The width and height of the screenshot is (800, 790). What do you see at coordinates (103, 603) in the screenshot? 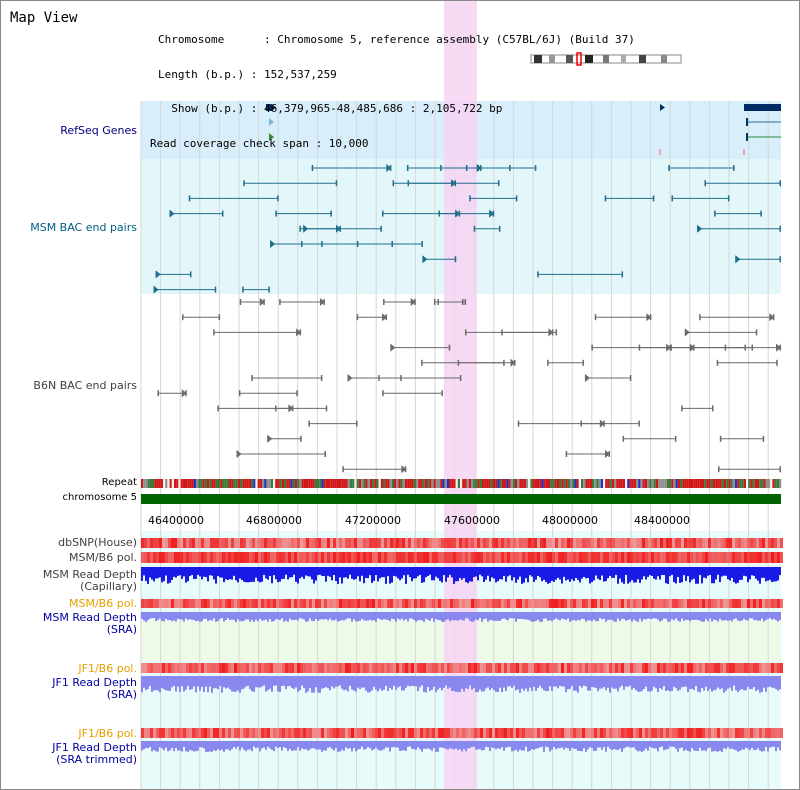
I see `track-label-msm-pol-2: MSM/B6 pol.` at bounding box center [103, 603].